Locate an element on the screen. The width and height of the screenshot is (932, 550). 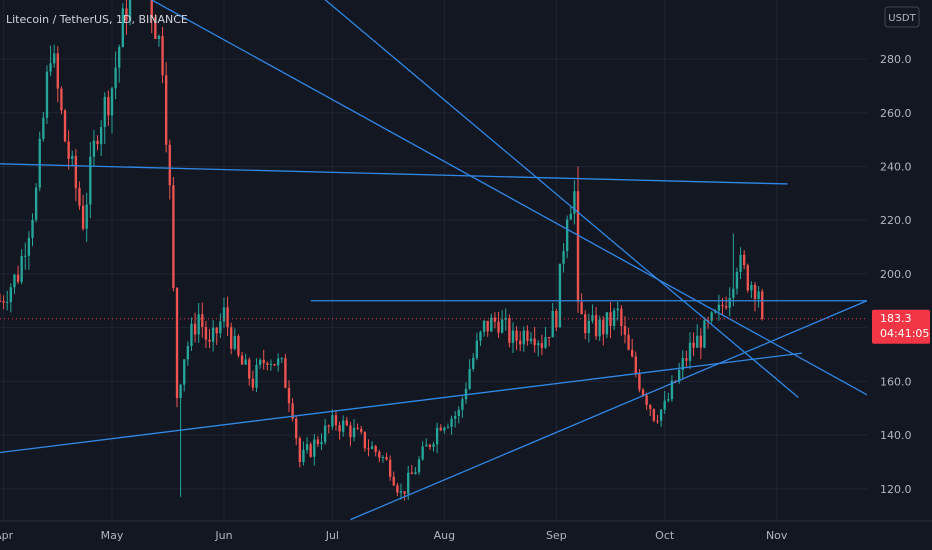
currency-button: USDT is located at coordinates (902, 17).